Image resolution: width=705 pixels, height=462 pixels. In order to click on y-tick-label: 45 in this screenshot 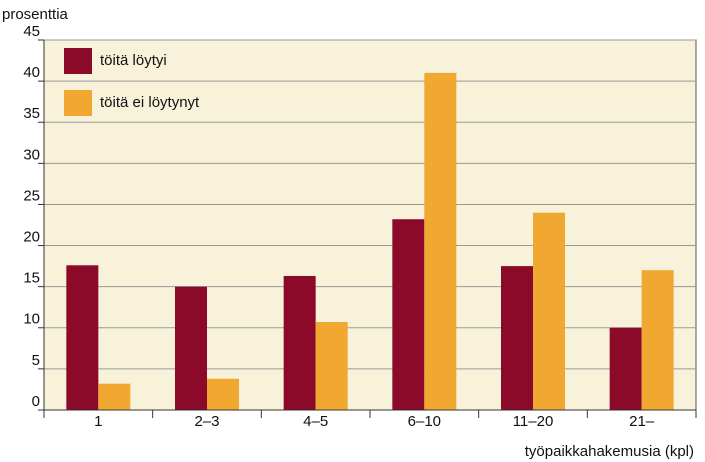, I will do `click(31, 31)`.